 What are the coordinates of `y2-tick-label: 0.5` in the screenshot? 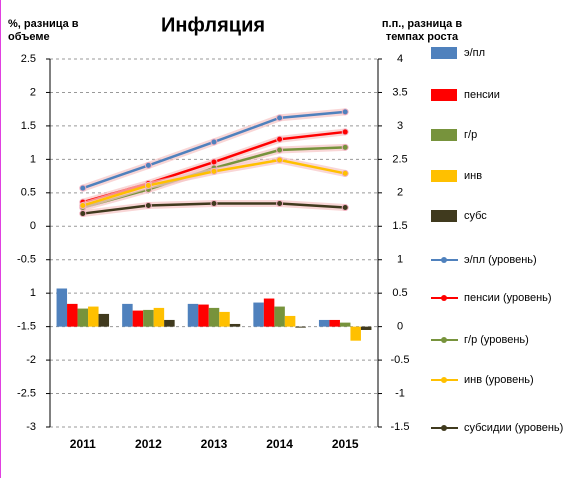 It's located at (399, 293).